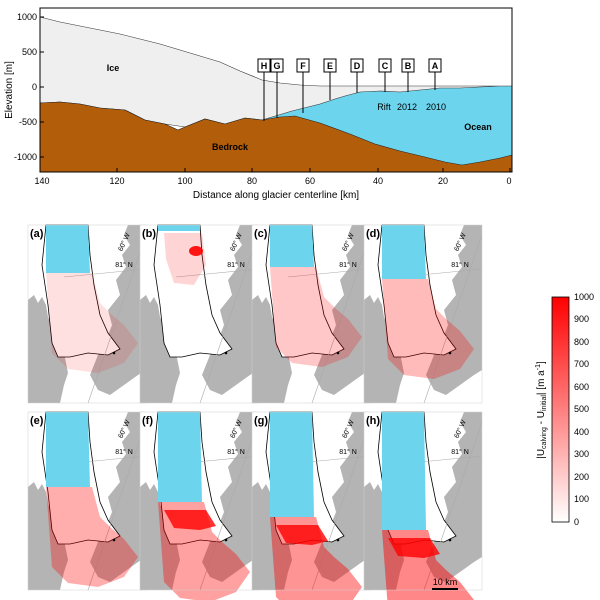 The height and width of the screenshot is (600, 600). What do you see at coordinates (584, 297) in the screenshot?
I see `colorbar-tick-label: 1000` at bounding box center [584, 297].